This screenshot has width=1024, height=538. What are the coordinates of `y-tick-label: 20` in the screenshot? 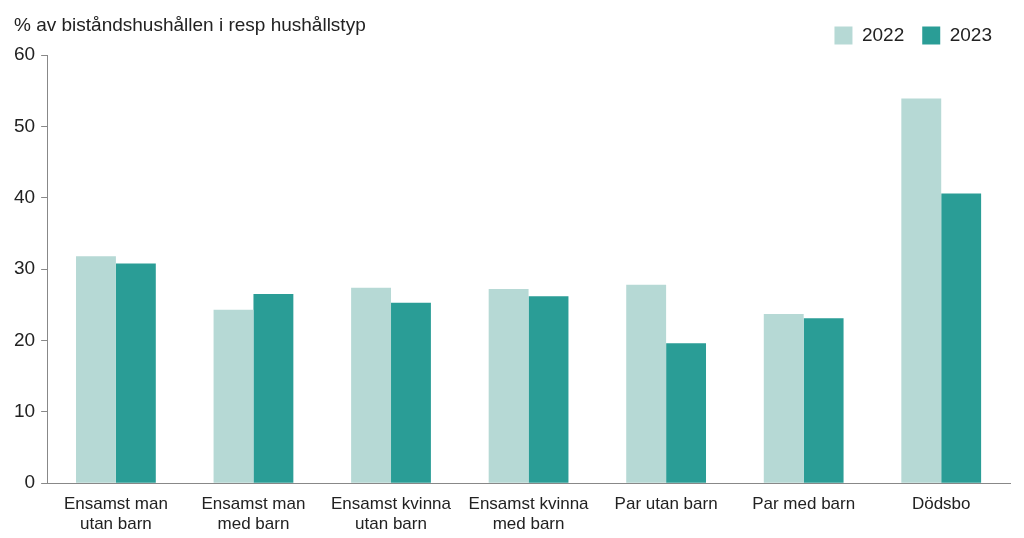 It's located at (24, 339).